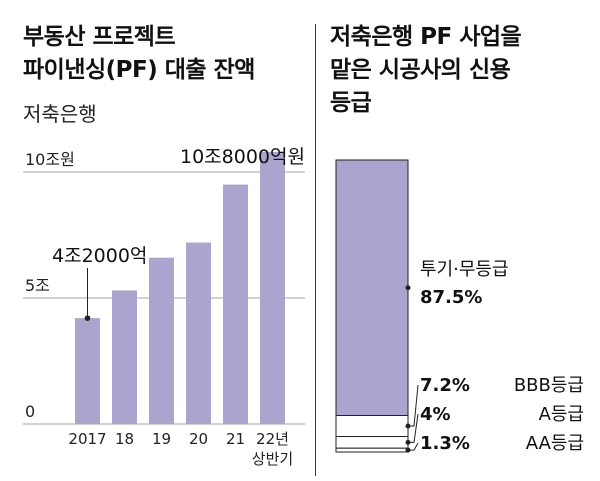  What do you see at coordinates (50, 159) in the screenshot?
I see `y-tick-label-2: 10조원` at bounding box center [50, 159].